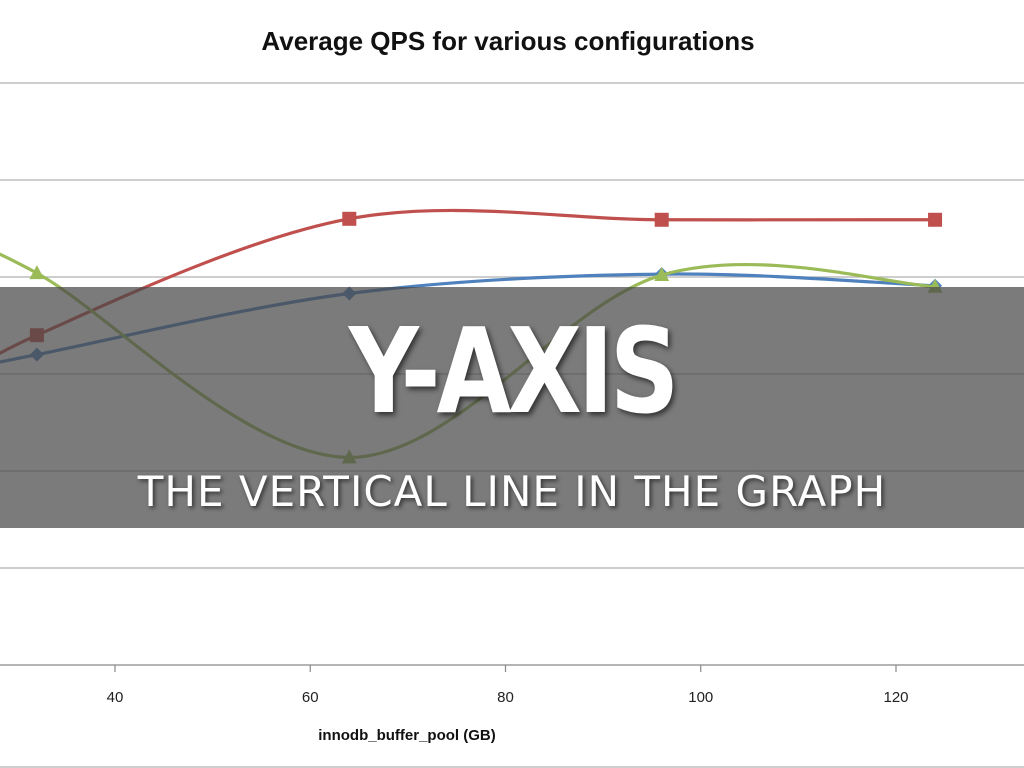 Image resolution: width=1024 pixels, height=768 pixels. I want to click on overlay-heading: Y-AXIS, so click(514, 371).